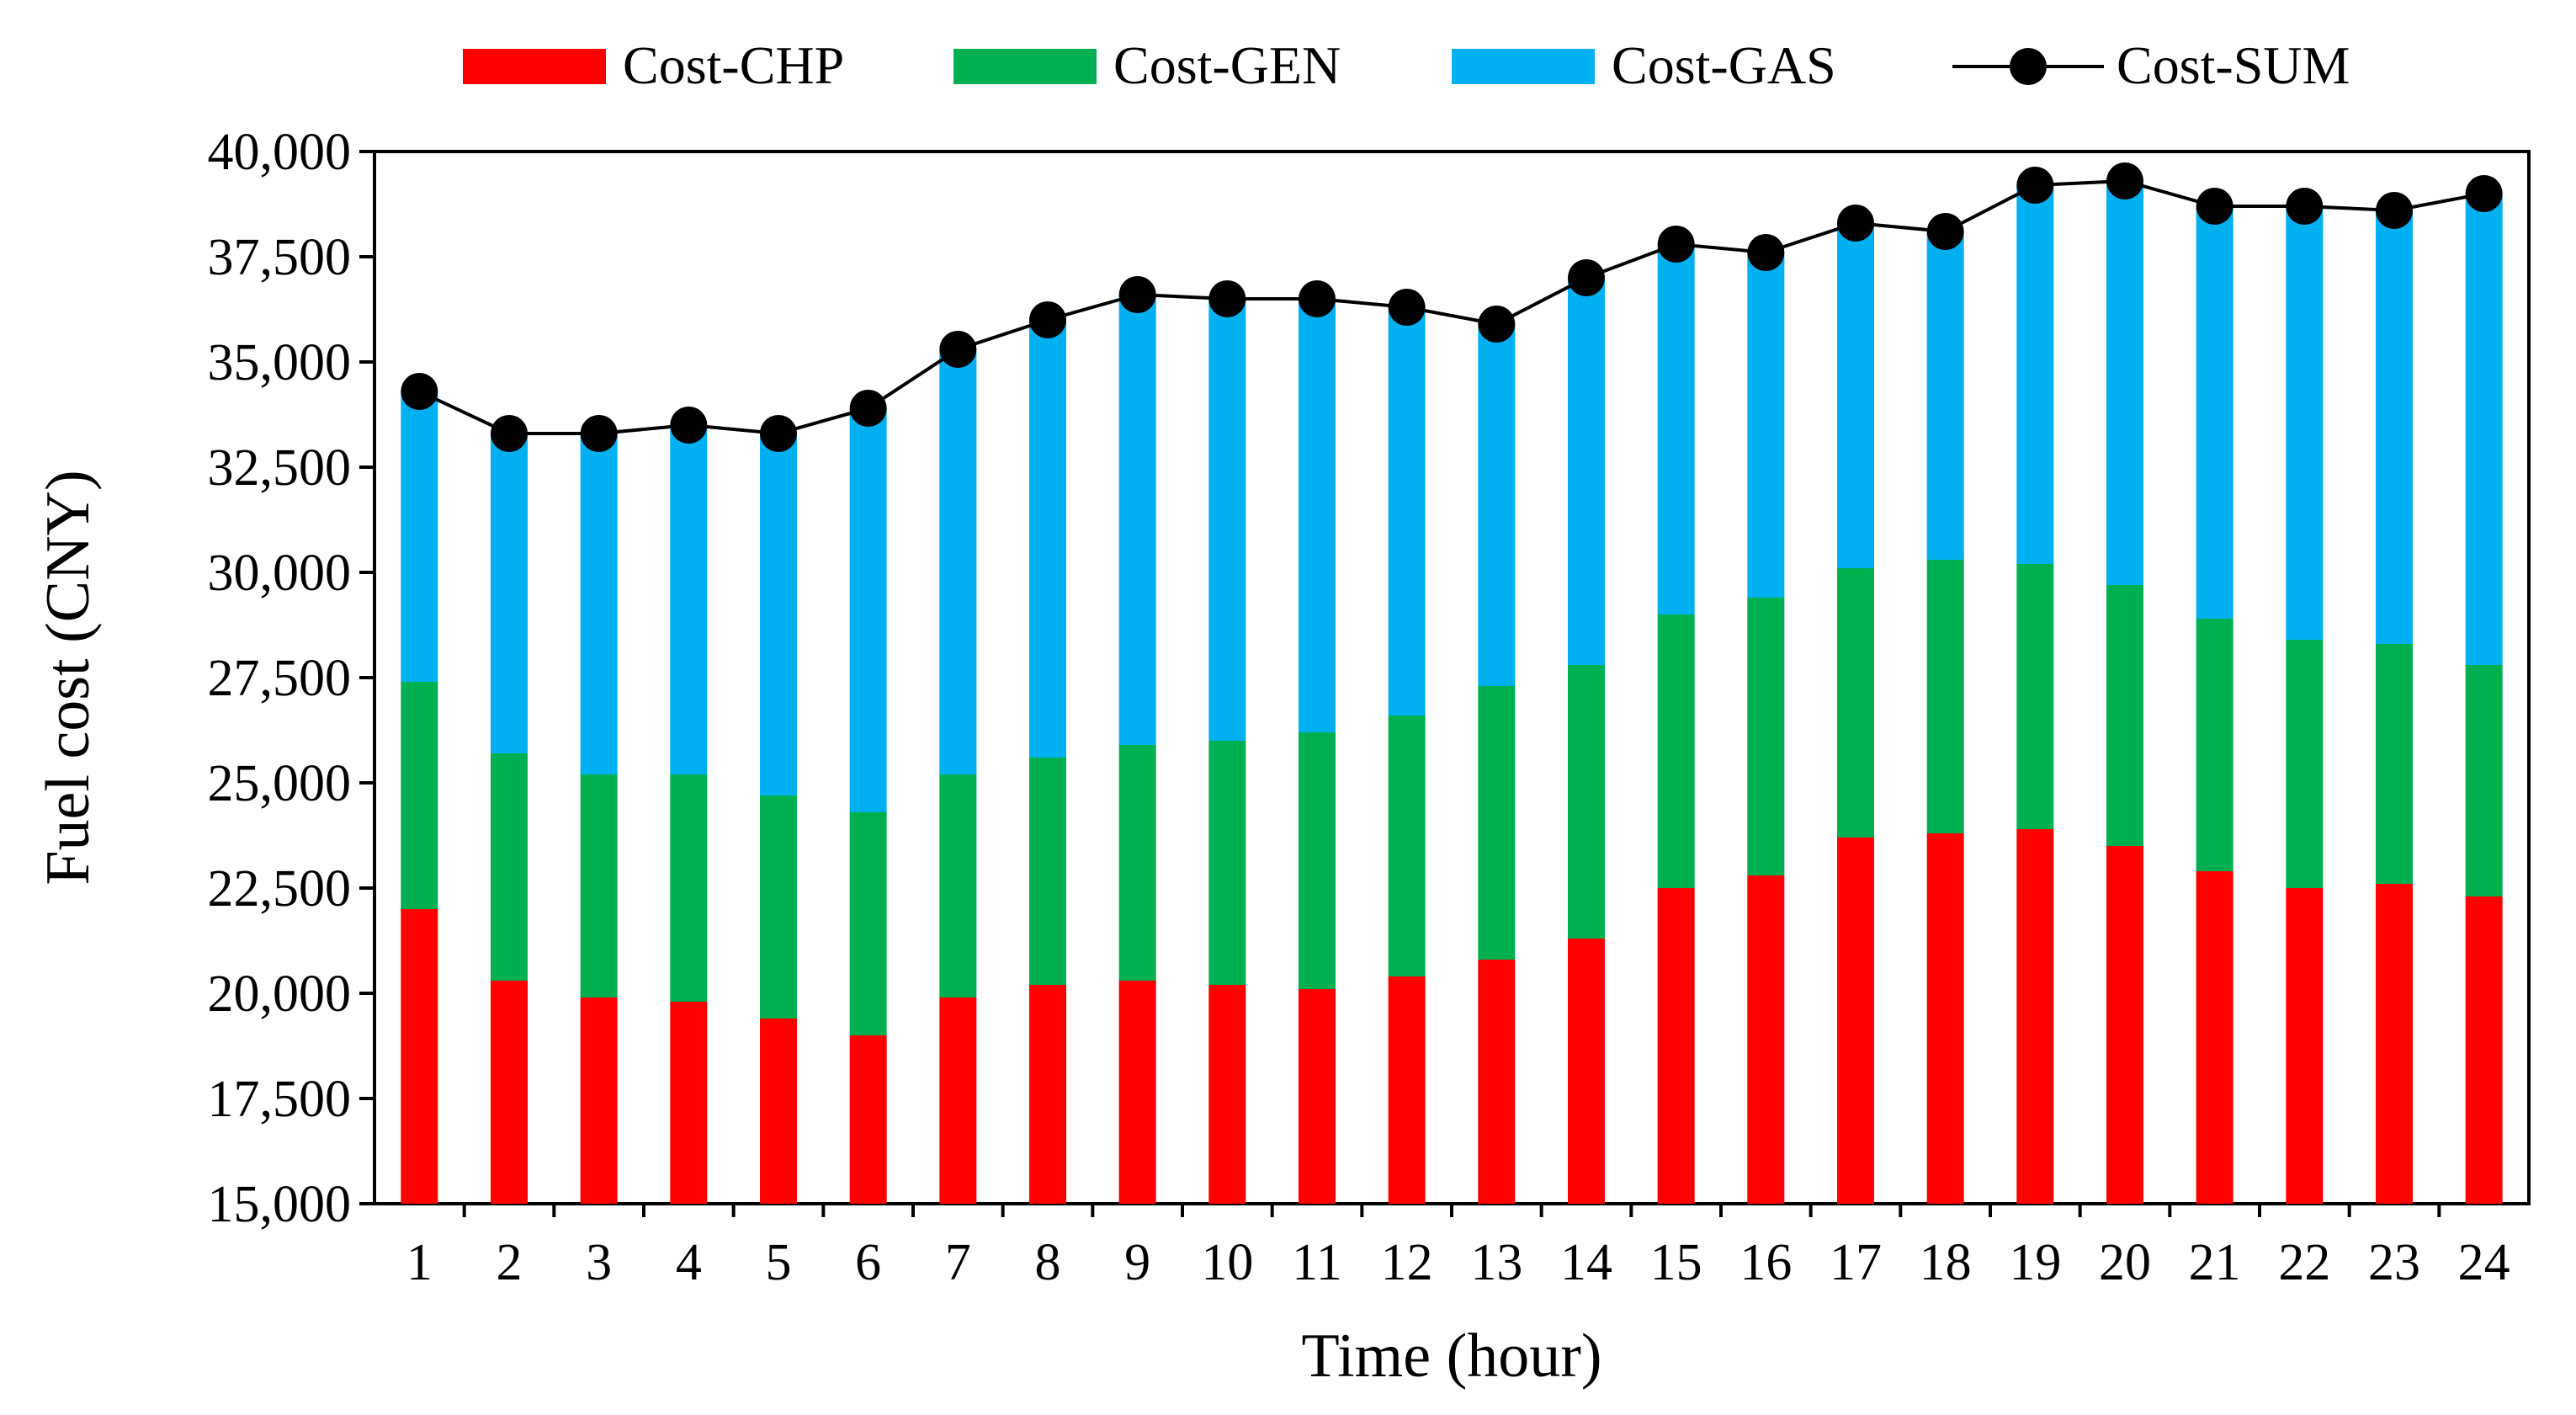  I want to click on legend: Cost-CHP Cost-GEN Cost-GAS Cost-SUM, so click(1406, 65).